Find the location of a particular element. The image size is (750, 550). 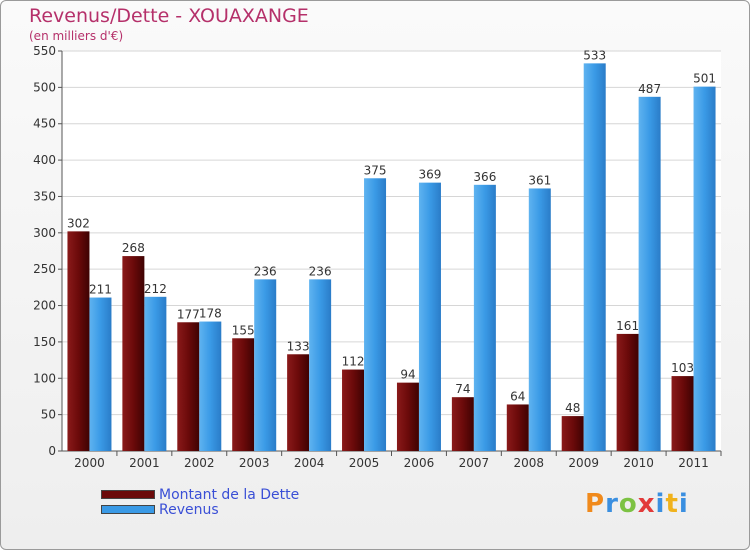

x-tick-label: 2001 is located at coordinates (144, 463).